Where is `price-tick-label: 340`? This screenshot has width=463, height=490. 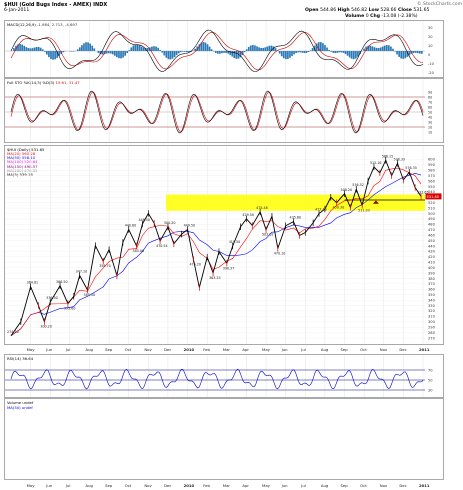 price-tick-label: 340 is located at coordinates (432, 300).